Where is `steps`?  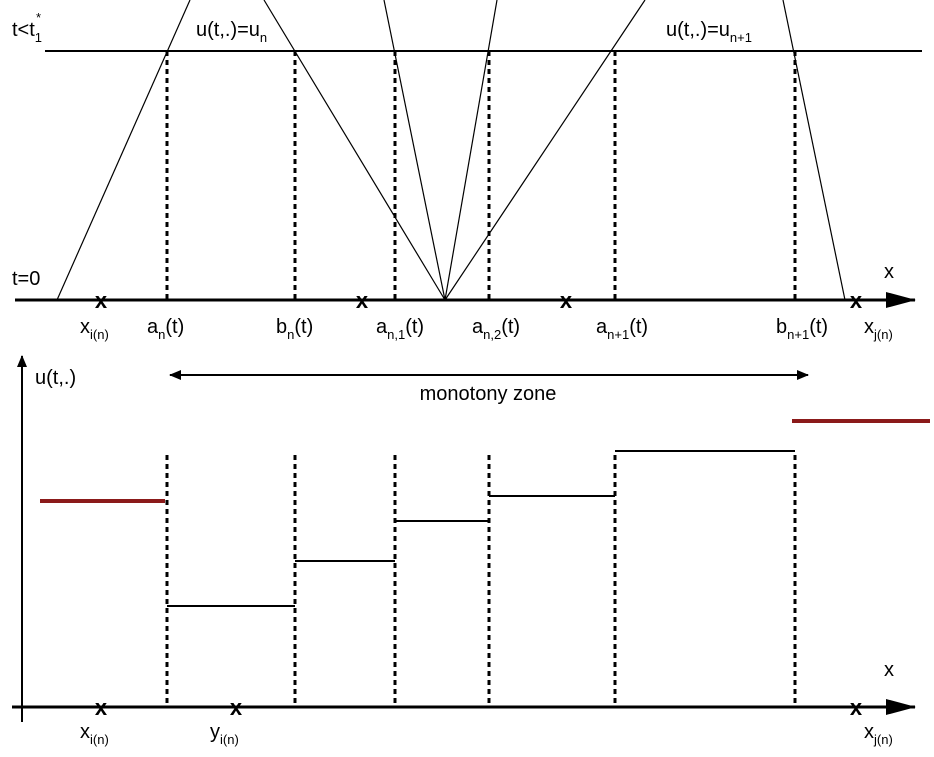 steps is located at coordinates (481, 528).